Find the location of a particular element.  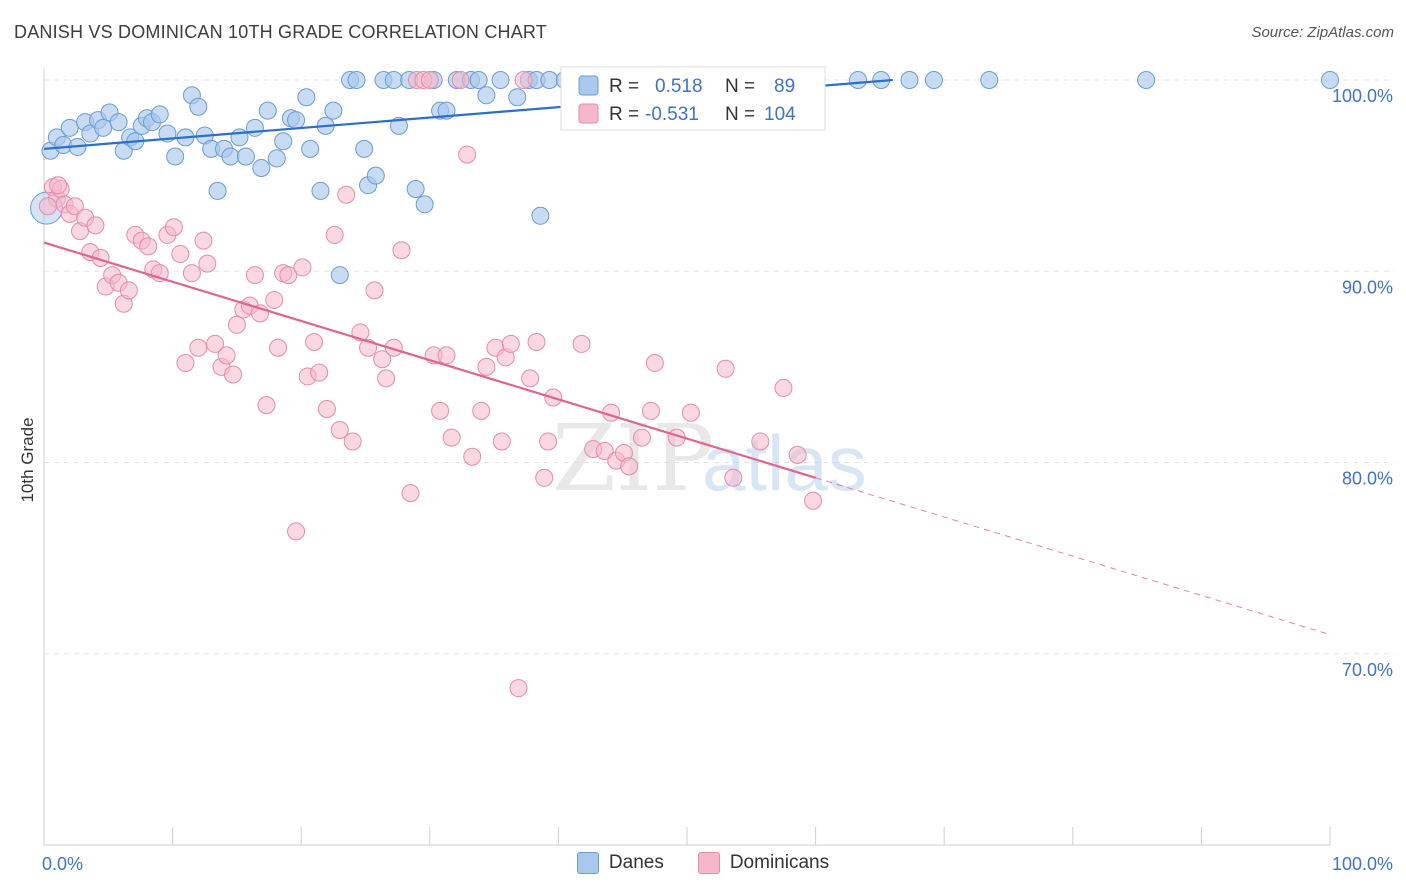

legend-item-danes: Danes is located at coordinates (620, 863).